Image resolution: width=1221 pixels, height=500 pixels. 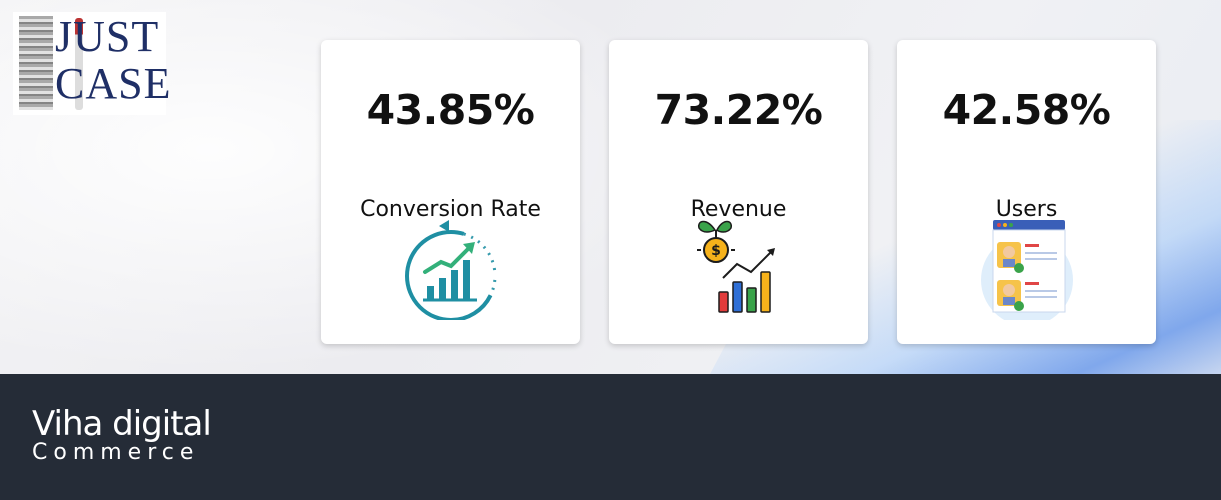 I want to click on stat-label: Revenue, so click(x=738, y=209).